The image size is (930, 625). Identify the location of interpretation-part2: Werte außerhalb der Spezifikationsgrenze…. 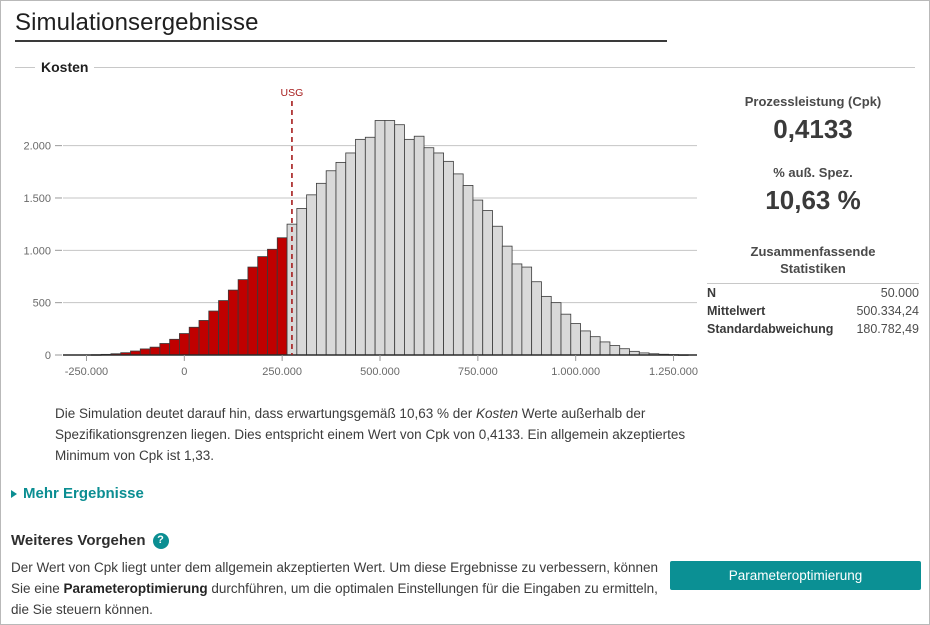
(370, 434).